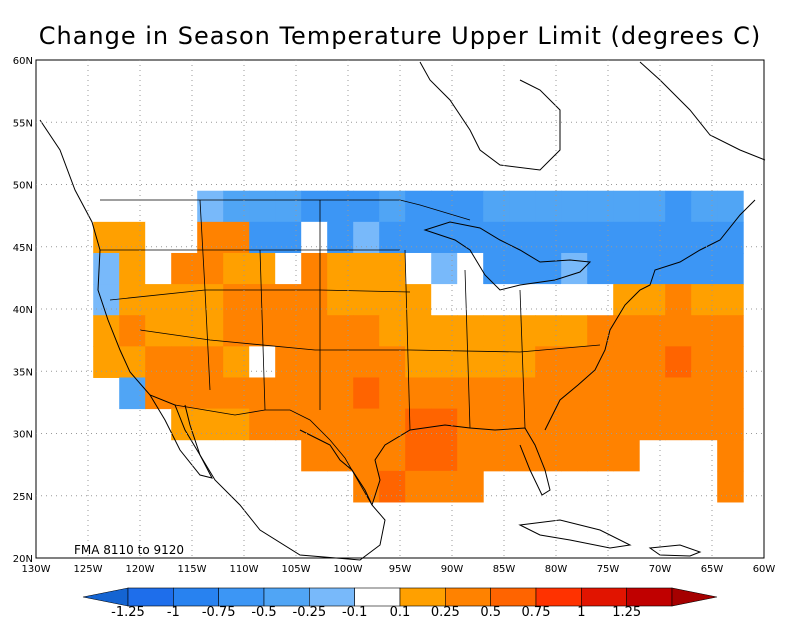  What do you see at coordinates (296, 569) in the screenshot?
I see `x-tick-label: 105W` at bounding box center [296, 569].